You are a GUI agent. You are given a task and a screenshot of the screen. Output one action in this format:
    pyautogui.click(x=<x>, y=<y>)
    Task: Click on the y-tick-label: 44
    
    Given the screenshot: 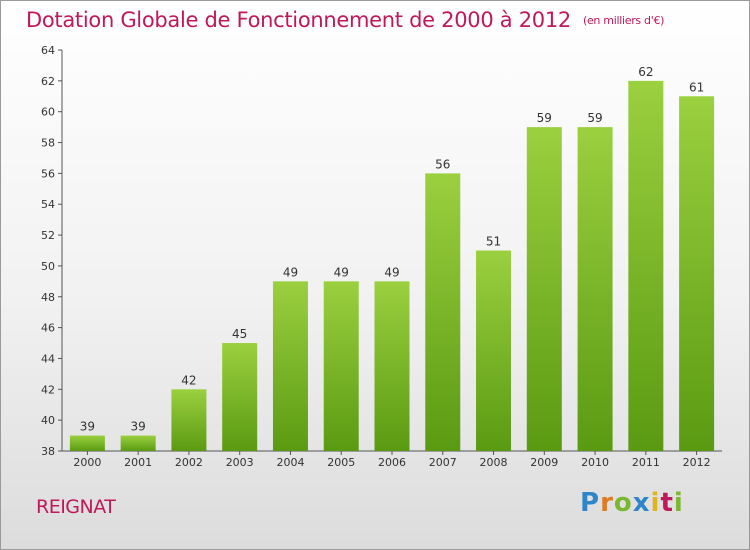 What is the action you would take?
    pyautogui.click(x=48, y=358)
    